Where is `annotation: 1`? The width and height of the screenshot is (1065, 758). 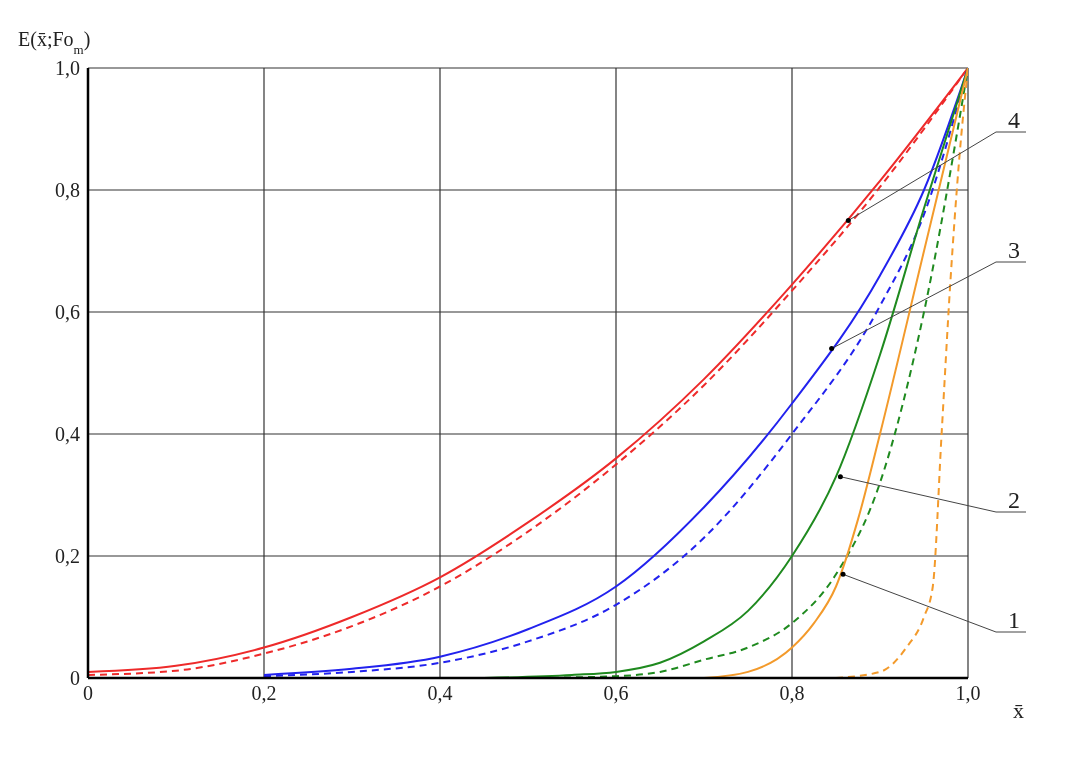 annotation: 1 is located at coordinates (1014, 620).